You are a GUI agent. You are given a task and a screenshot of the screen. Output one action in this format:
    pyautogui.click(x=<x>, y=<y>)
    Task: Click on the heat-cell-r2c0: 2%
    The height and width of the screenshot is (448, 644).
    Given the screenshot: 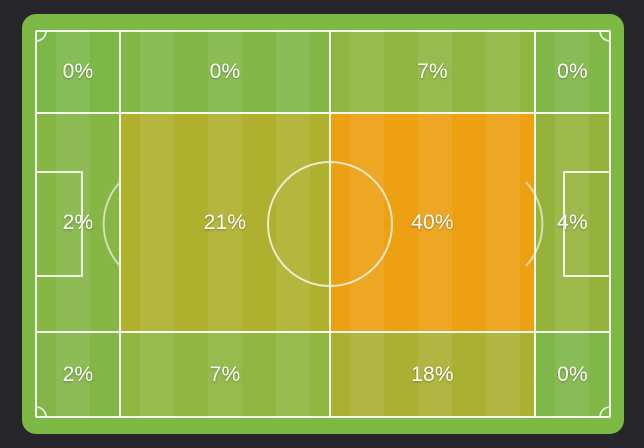 What is the action you would take?
    pyautogui.click(x=78, y=374)
    